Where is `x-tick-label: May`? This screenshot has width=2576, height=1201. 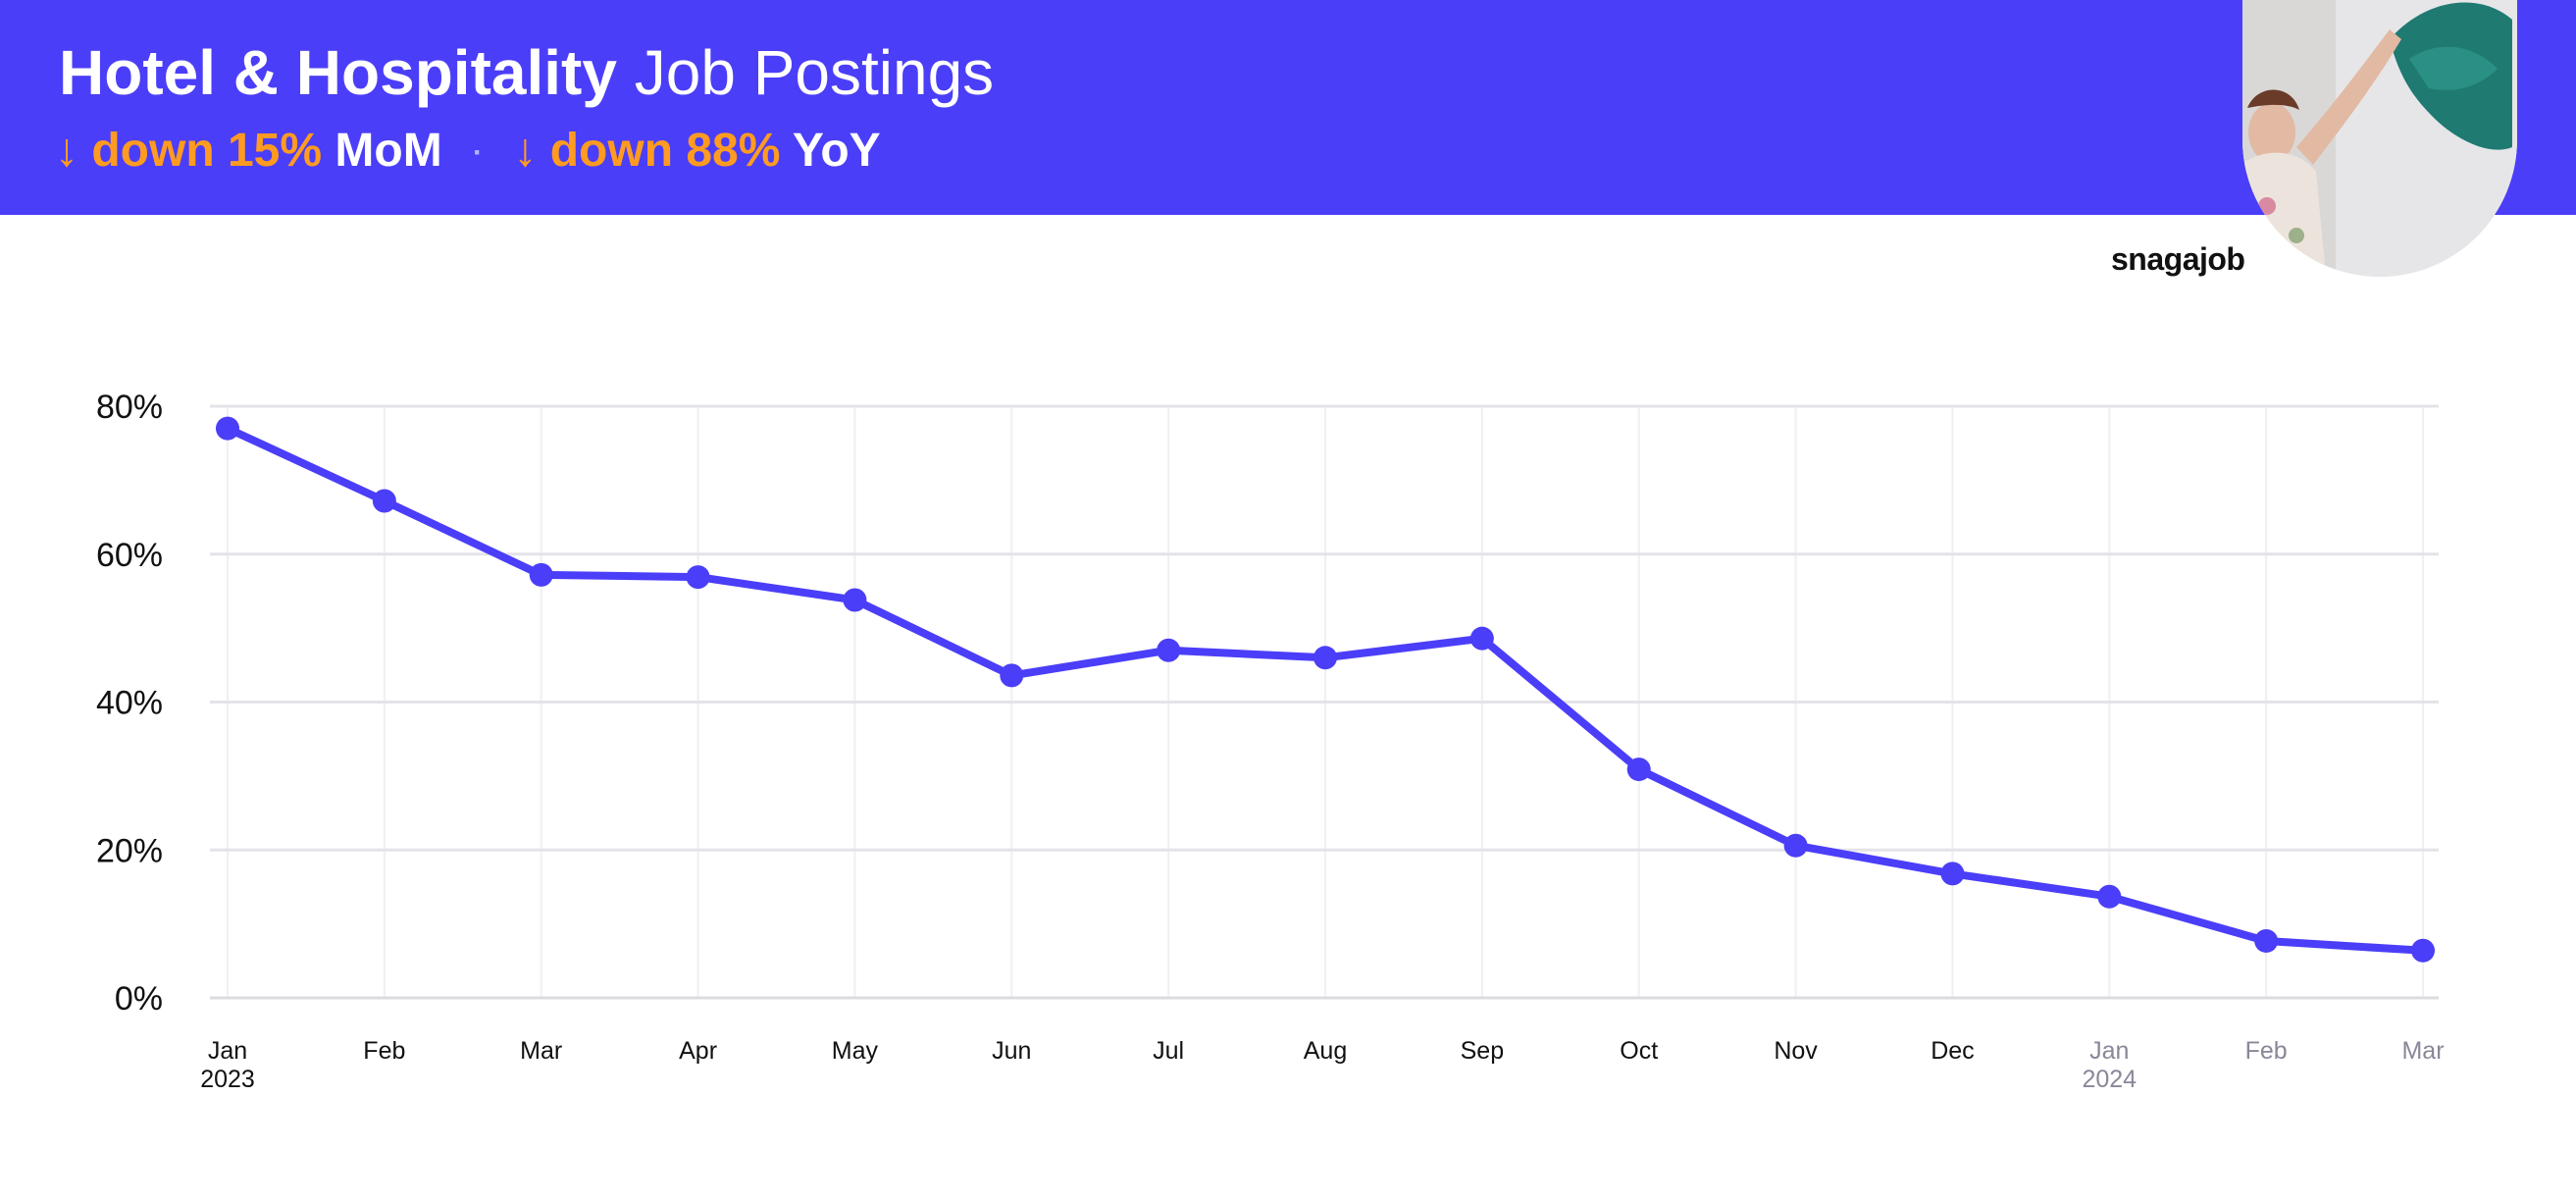 x-tick-label: May is located at coordinates (855, 1051).